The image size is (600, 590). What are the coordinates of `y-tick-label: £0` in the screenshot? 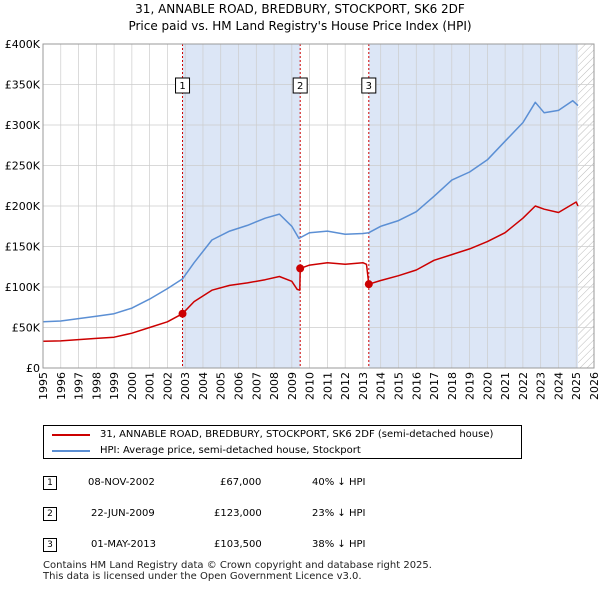 It's located at (33, 368).